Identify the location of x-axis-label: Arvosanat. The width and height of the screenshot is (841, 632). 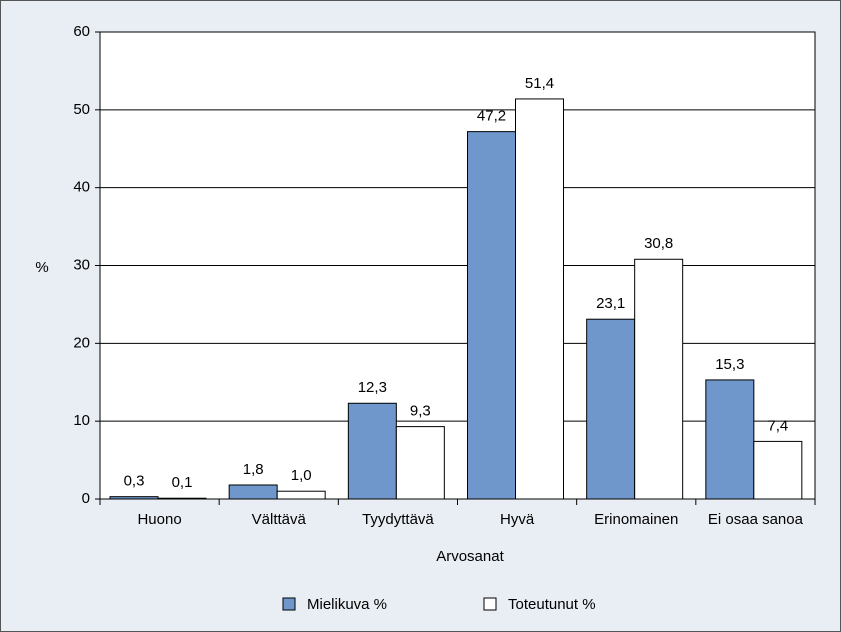
(470, 556).